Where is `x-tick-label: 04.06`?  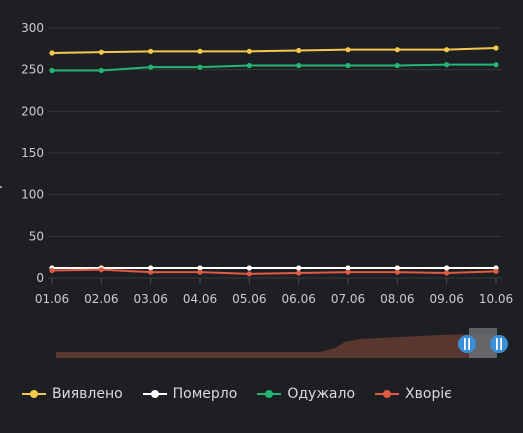 x-tick-label: 04.06 is located at coordinates (200, 299).